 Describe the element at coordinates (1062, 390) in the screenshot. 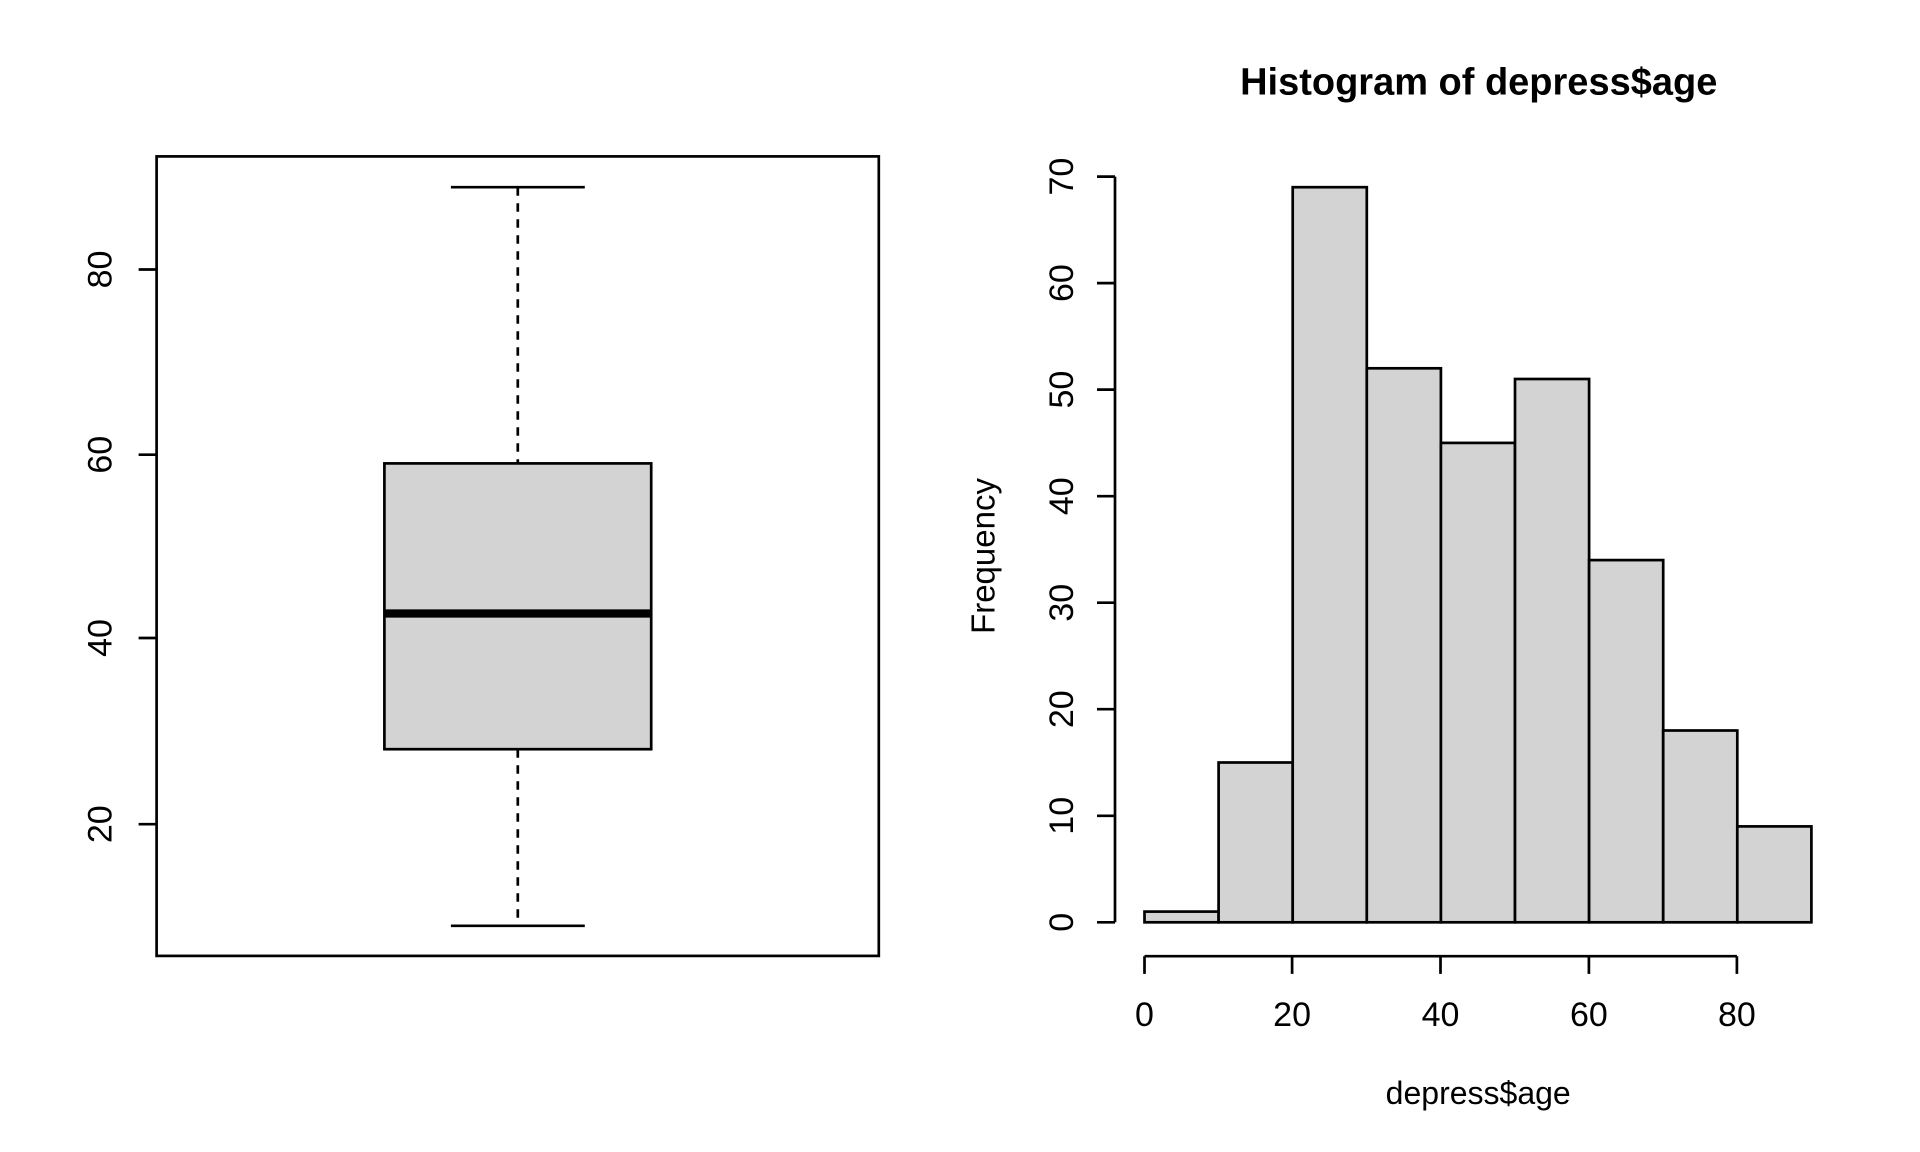

I see `svg-text: 50` at that location.